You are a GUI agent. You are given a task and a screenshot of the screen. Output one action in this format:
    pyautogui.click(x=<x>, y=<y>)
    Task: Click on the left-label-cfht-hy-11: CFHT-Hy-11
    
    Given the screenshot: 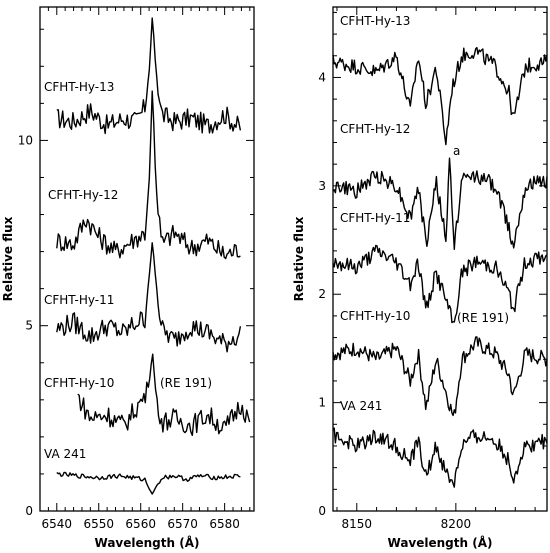 What is the action you would take?
    pyautogui.click(x=79, y=300)
    